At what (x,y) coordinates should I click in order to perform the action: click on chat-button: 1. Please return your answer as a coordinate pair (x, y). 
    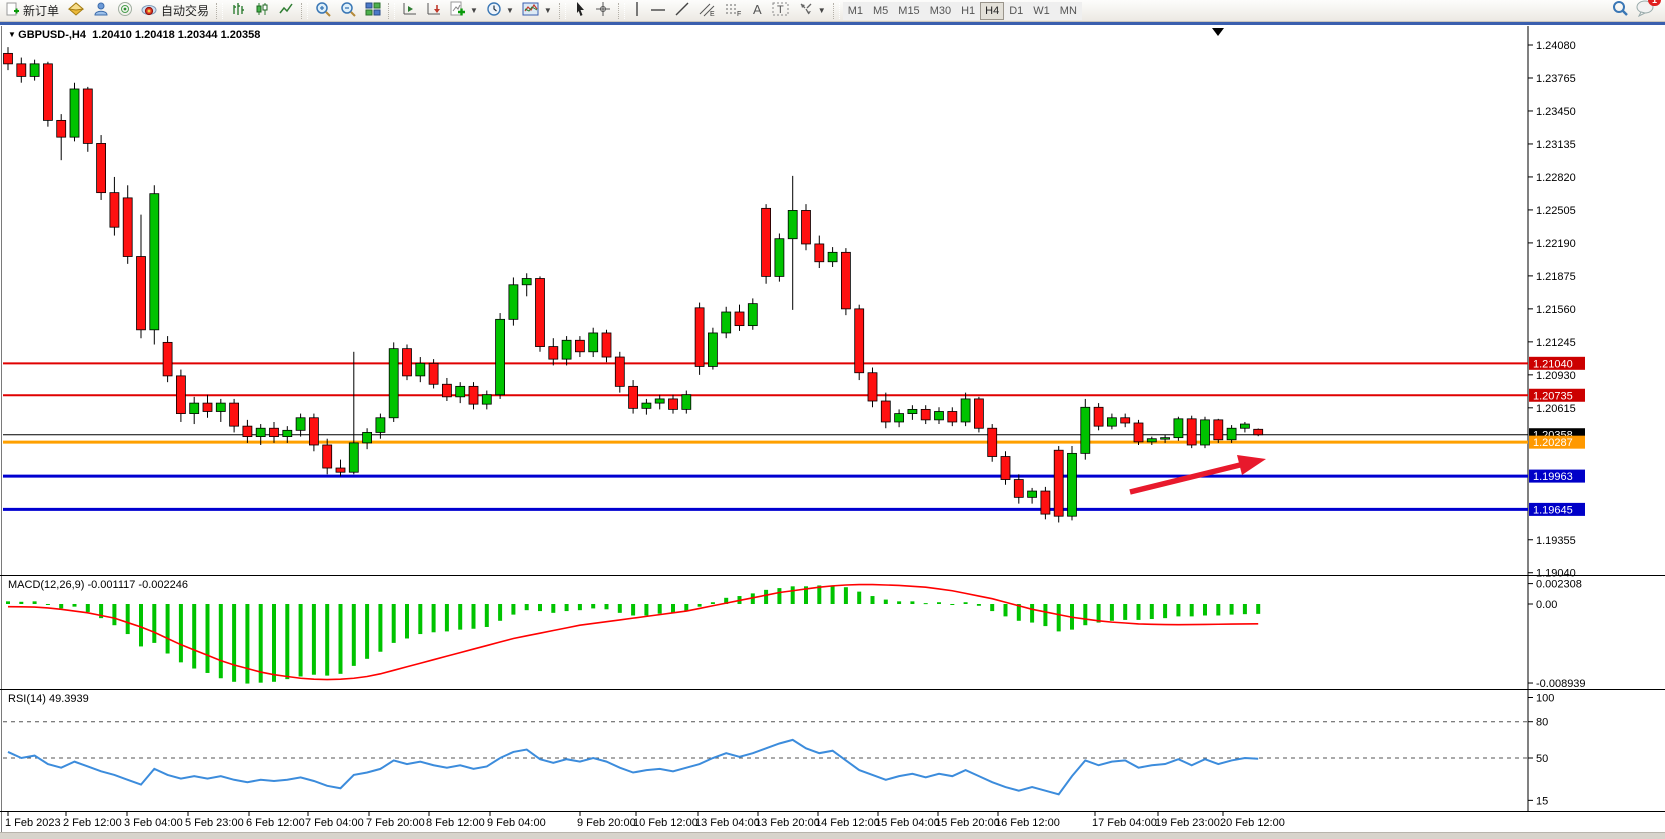
    Looking at the image, I should click on (1648, 11).